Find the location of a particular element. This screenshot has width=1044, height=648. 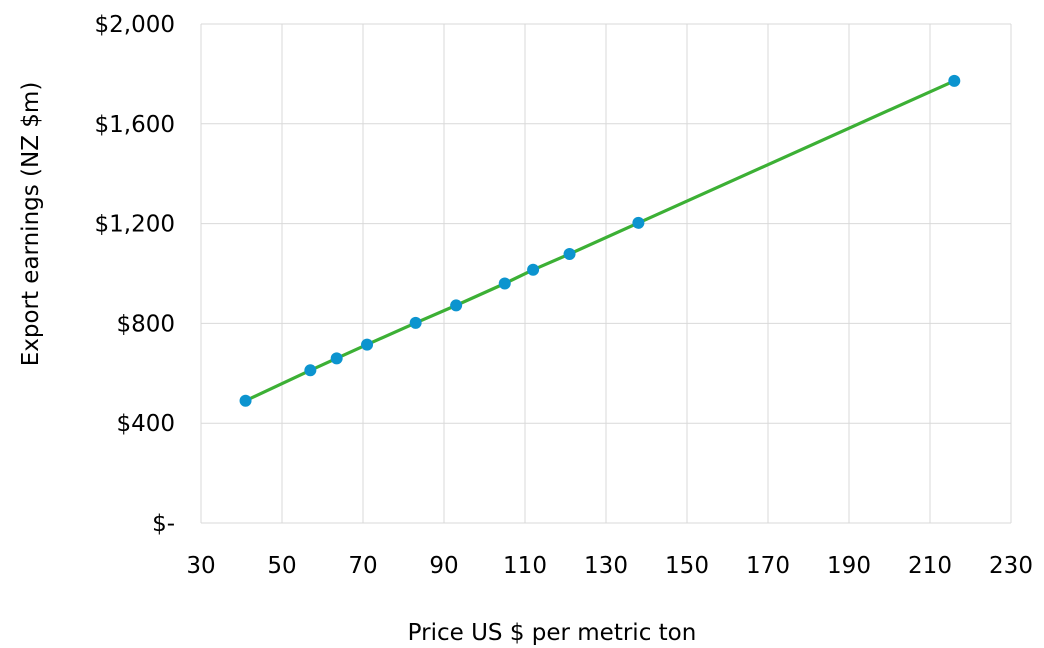

x-tick-label: 170 is located at coordinates (768, 566).